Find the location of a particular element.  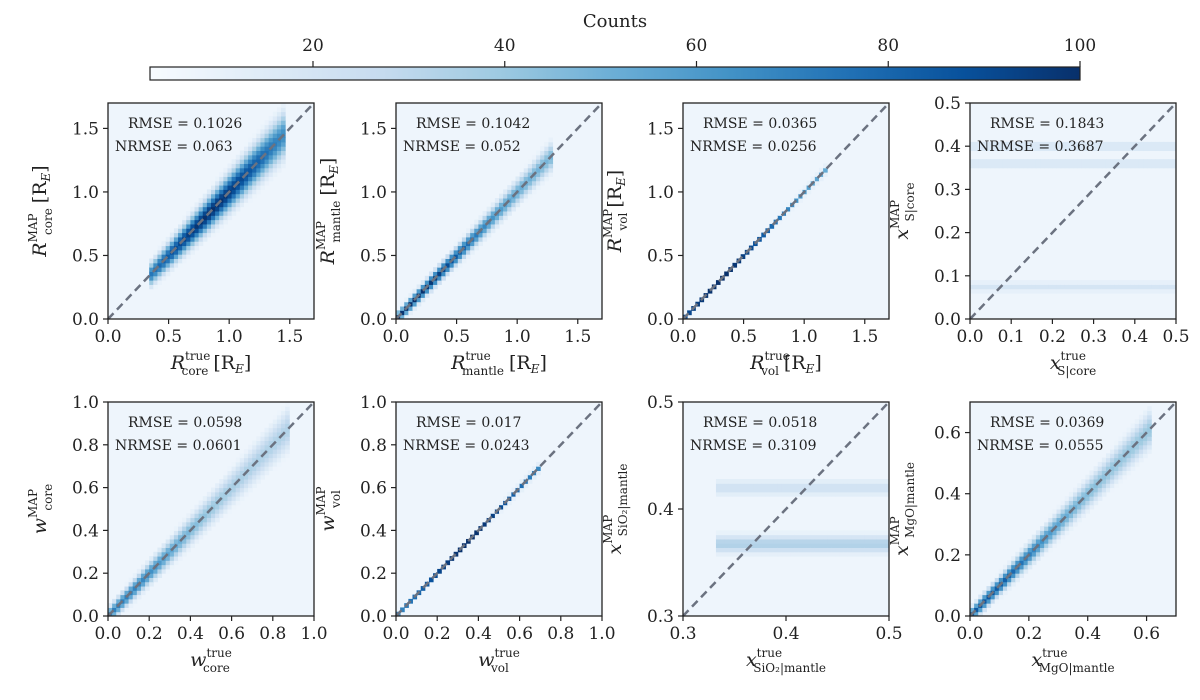

y-axis-label: wMAPvol is located at coordinates (328, 508).